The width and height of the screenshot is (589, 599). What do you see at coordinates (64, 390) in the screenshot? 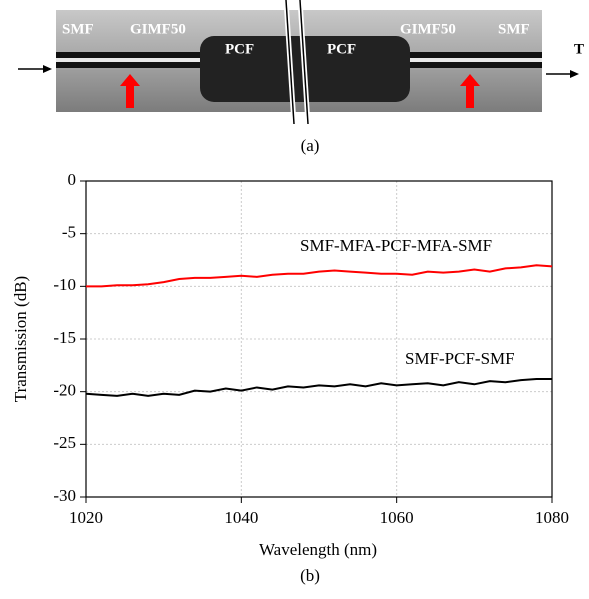
I see `y-tick-label: -20` at bounding box center [64, 390].